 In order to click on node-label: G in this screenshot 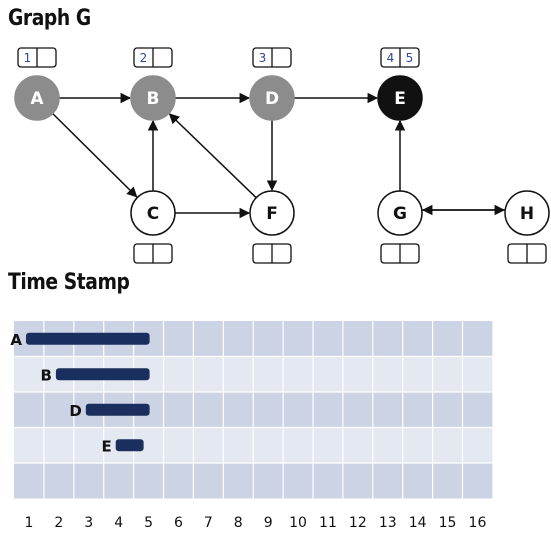, I will do `click(400, 214)`.